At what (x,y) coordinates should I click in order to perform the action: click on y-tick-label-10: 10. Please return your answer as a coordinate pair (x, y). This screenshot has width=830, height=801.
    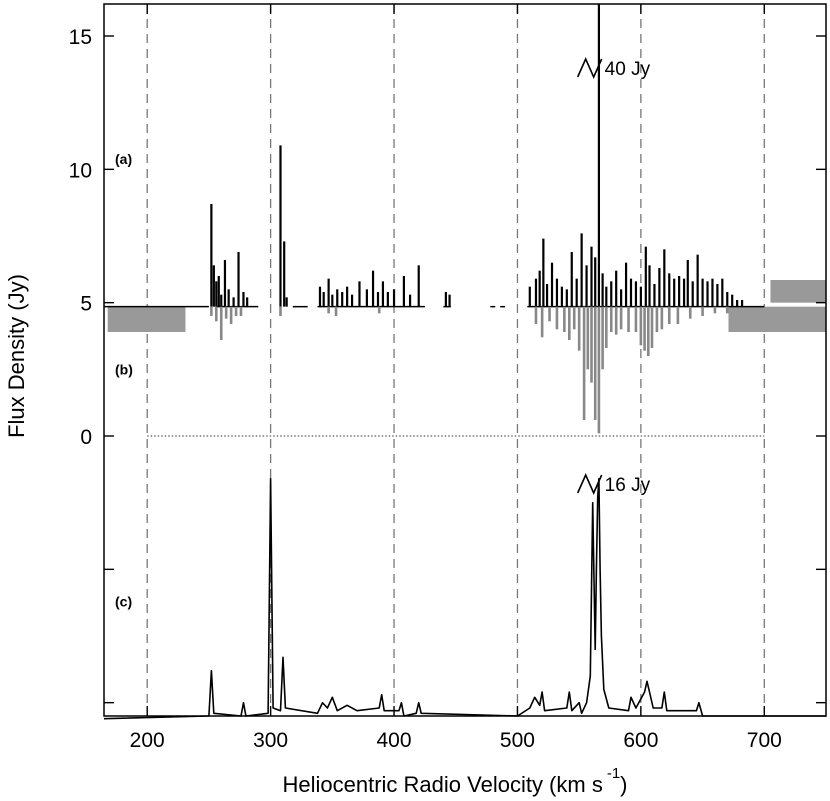
    Looking at the image, I should click on (80, 170).